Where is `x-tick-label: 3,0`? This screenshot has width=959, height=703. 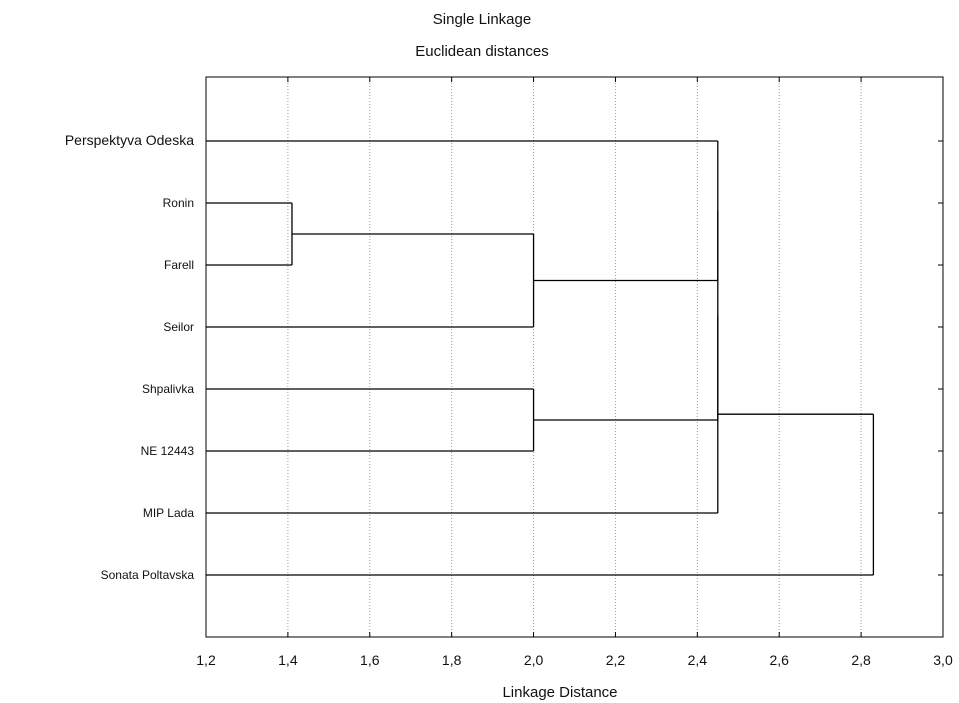 x-tick-label: 3,0 is located at coordinates (943, 660).